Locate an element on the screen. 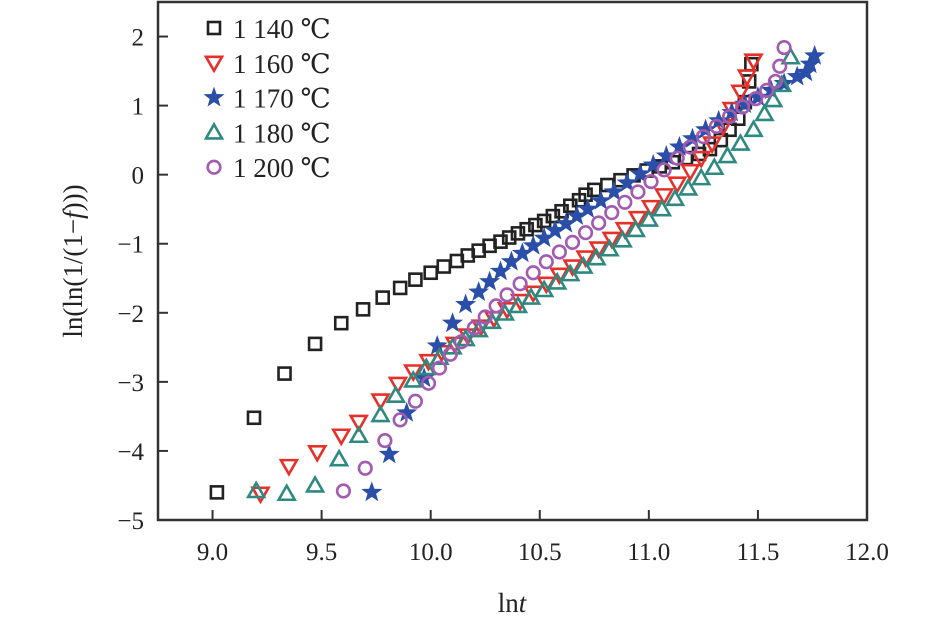 This screenshot has width=945, height=625. y-axis-label: ln(ln(1/(1−f))) is located at coordinates (73, 260).